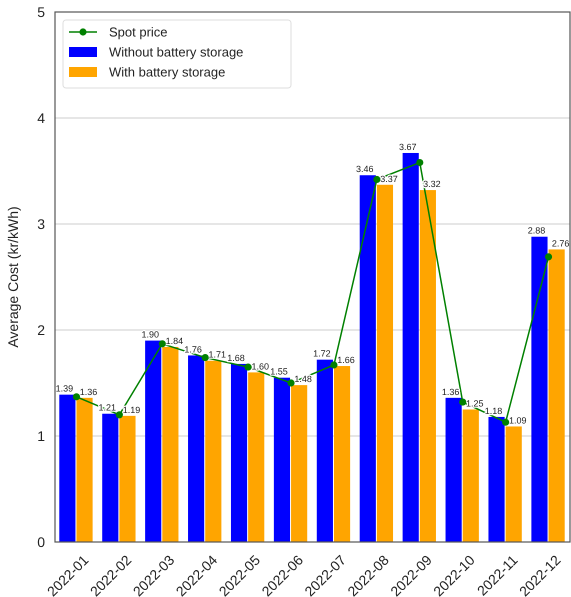 This screenshot has width=571, height=597. What do you see at coordinates (41, 542) in the screenshot?
I see `y-tick-label: 0` at bounding box center [41, 542].